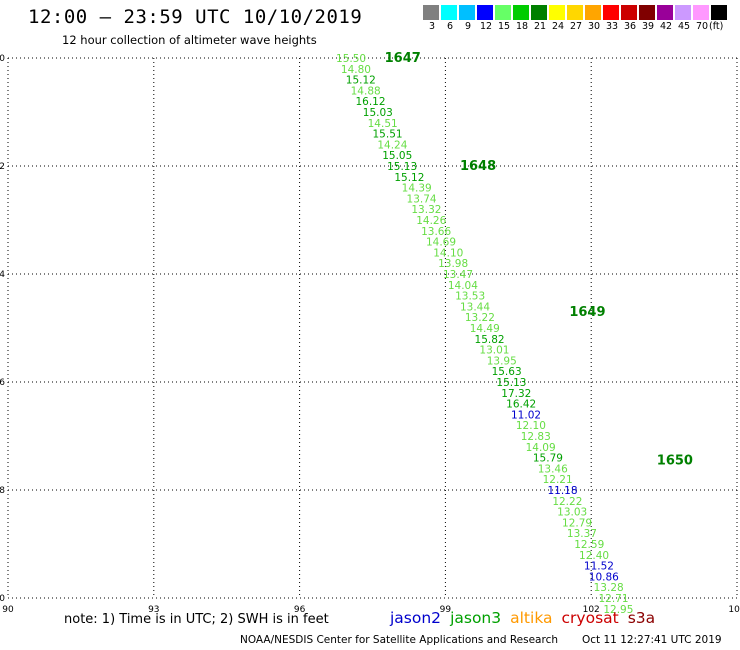 The height and width of the screenshot is (650, 740). Describe the element at coordinates (2, 383) in the screenshot. I see `lat-tick-label: -46` at that location.